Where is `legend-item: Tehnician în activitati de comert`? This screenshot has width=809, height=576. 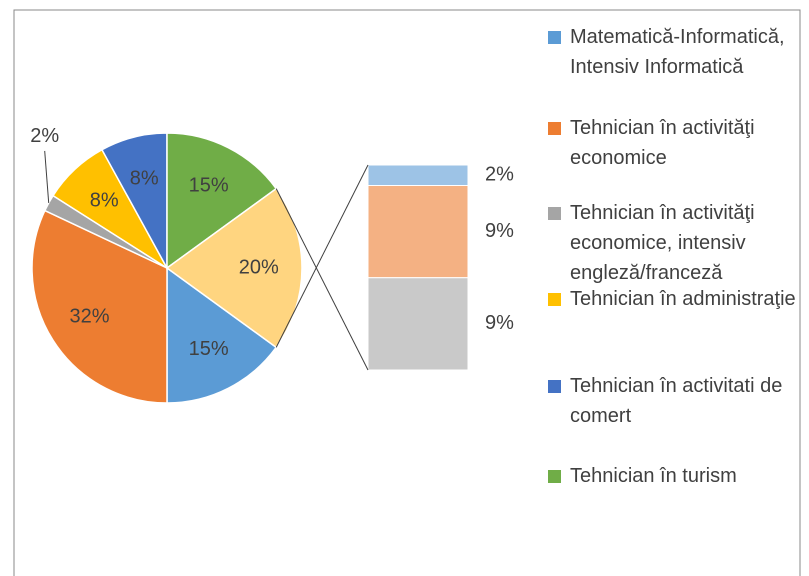 legend-item: Tehnician în activitati de comert is located at coordinates (673, 401).